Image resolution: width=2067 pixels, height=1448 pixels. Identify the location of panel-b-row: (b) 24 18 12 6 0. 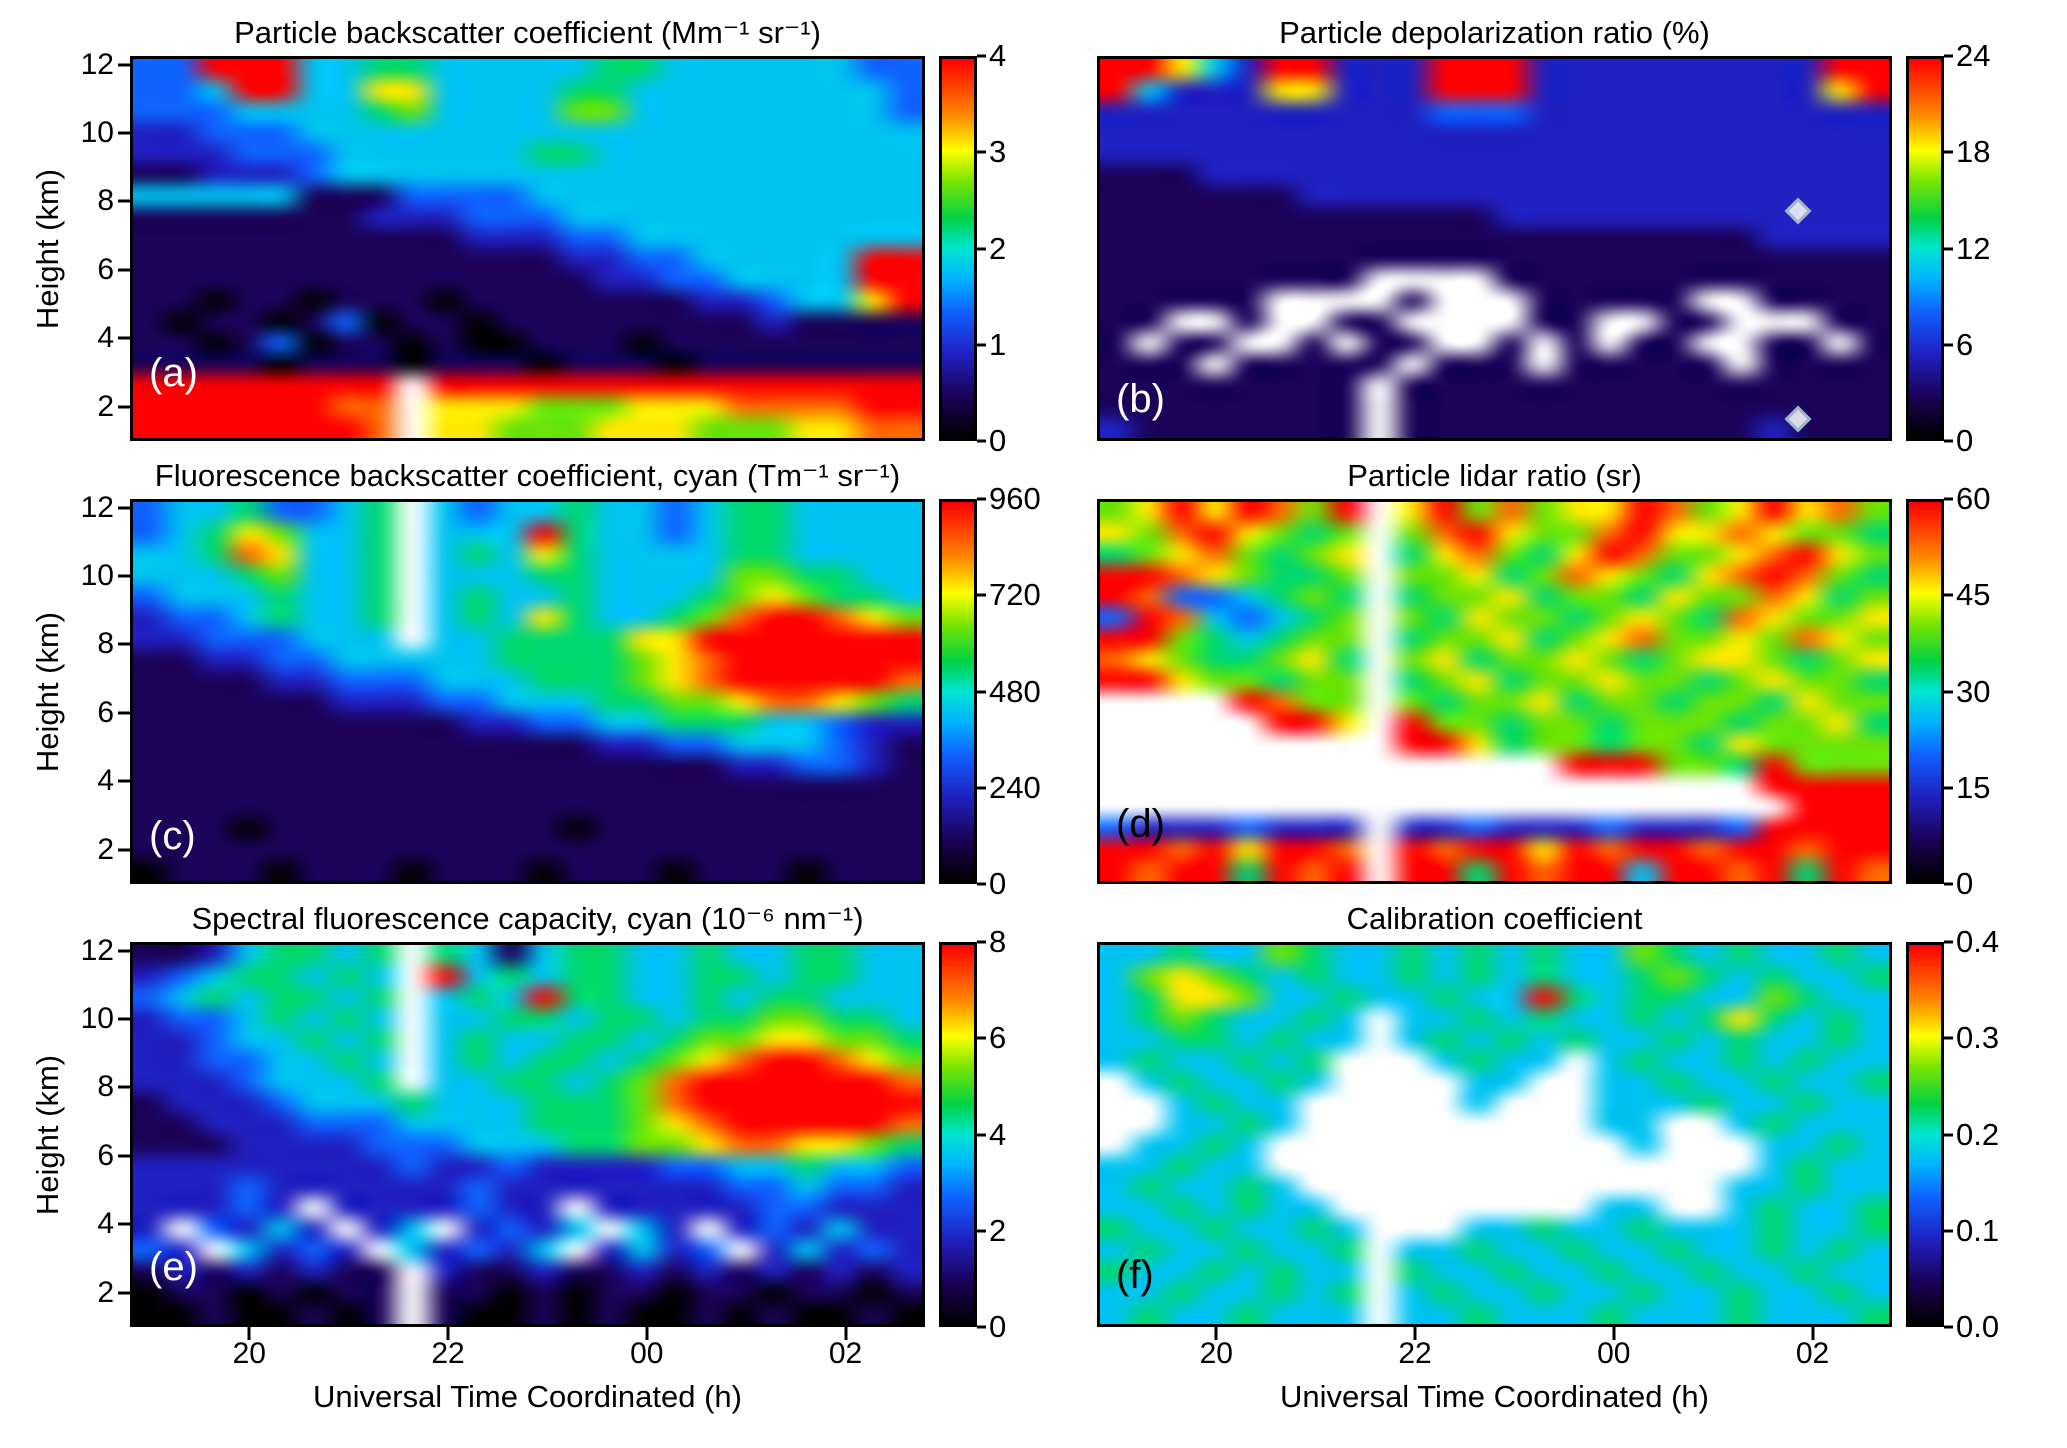
(1582, 248).